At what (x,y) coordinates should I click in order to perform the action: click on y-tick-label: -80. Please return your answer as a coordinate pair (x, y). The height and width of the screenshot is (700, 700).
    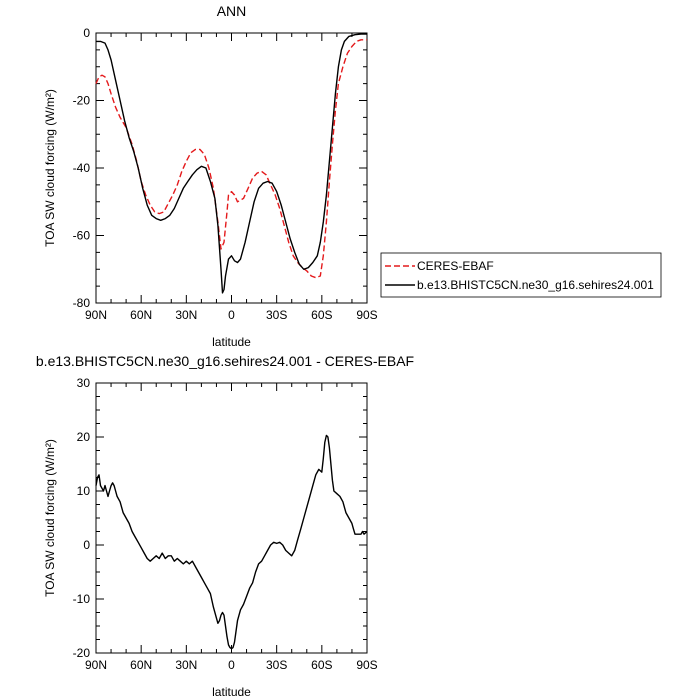
    Looking at the image, I should click on (82, 303).